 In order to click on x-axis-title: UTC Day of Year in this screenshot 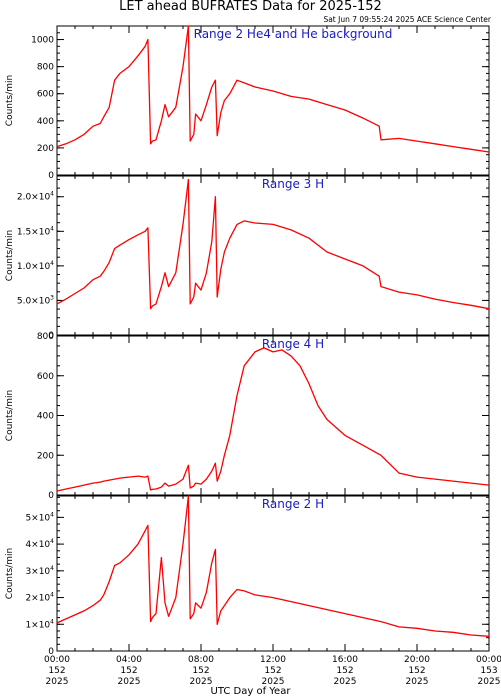, I will do `click(250, 691)`.